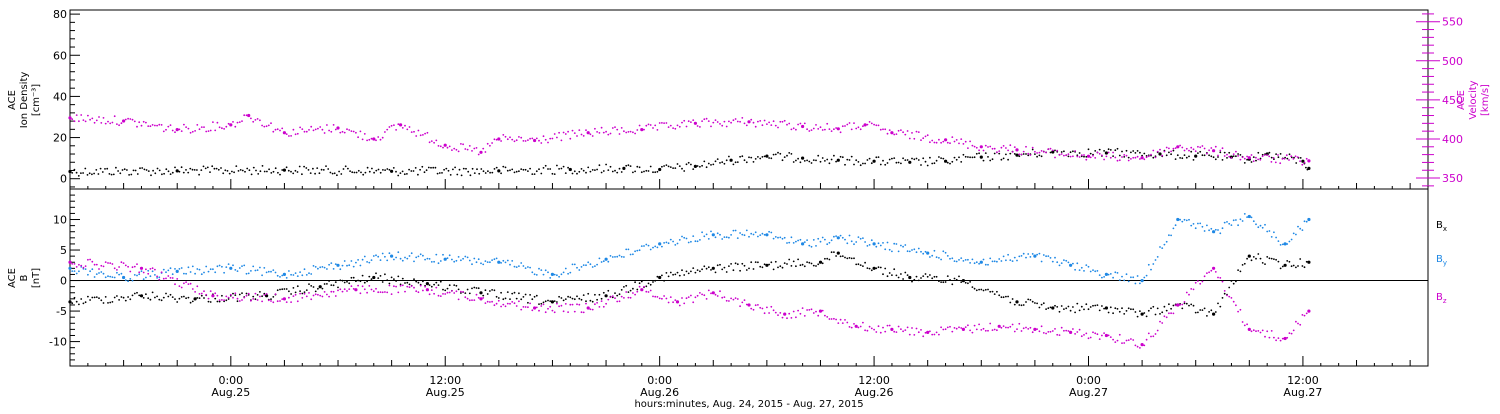 This screenshot has height=414, width=1500. Describe the element at coordinates (1461, 100) in the screenshot. I see `velocity-axis-title-line-1: ACE` at that location.